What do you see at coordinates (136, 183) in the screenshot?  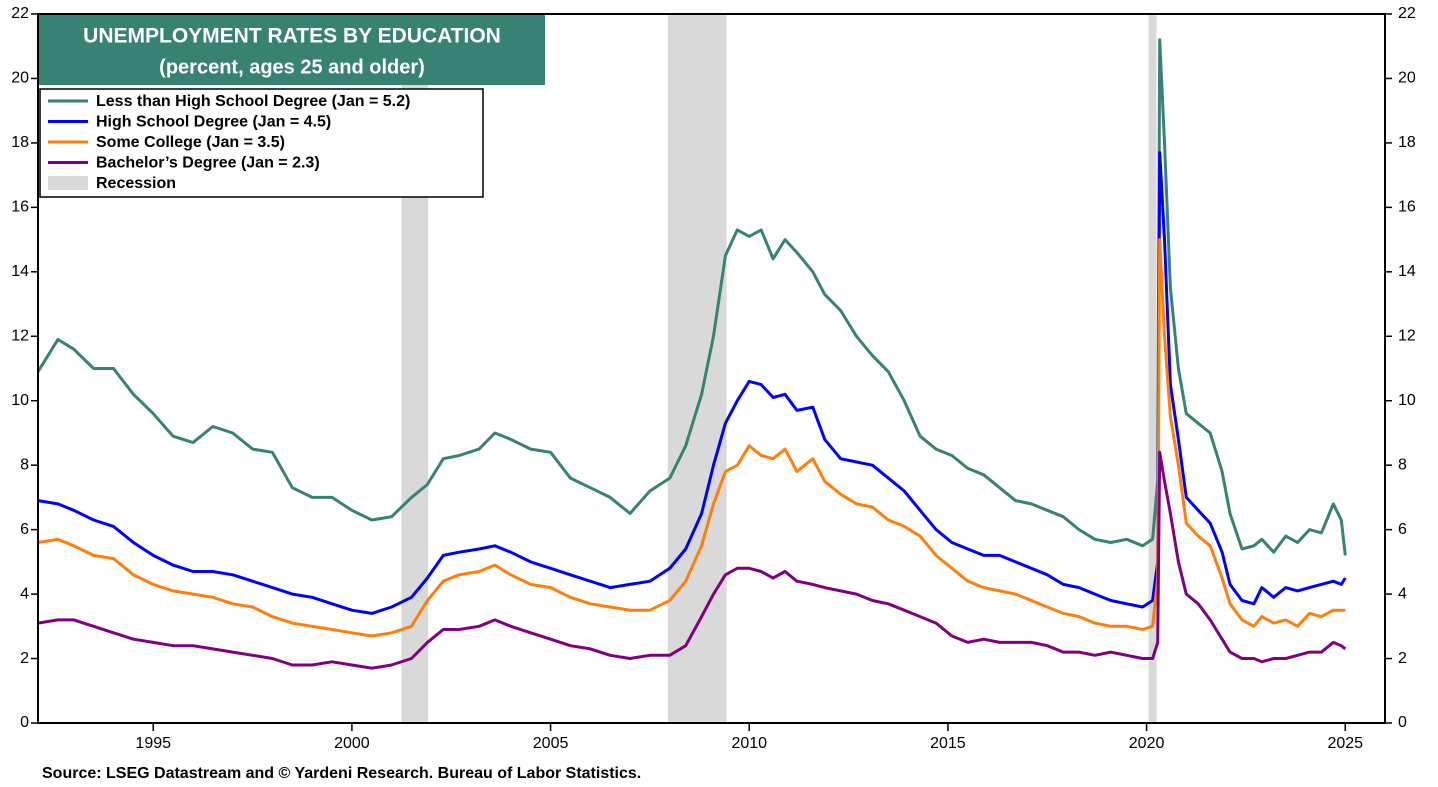 I see `legend-label: Recession` at bounding box center [136, 183].